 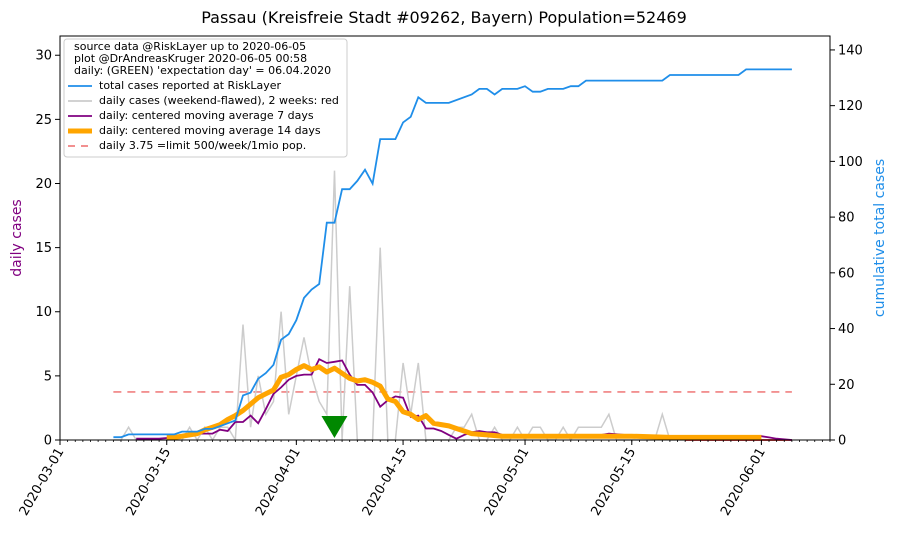 What do you see at coordinates (850, 106) in the screenshot?
I see `y-right-tick-label: 120` at bounding box center [850, 106].